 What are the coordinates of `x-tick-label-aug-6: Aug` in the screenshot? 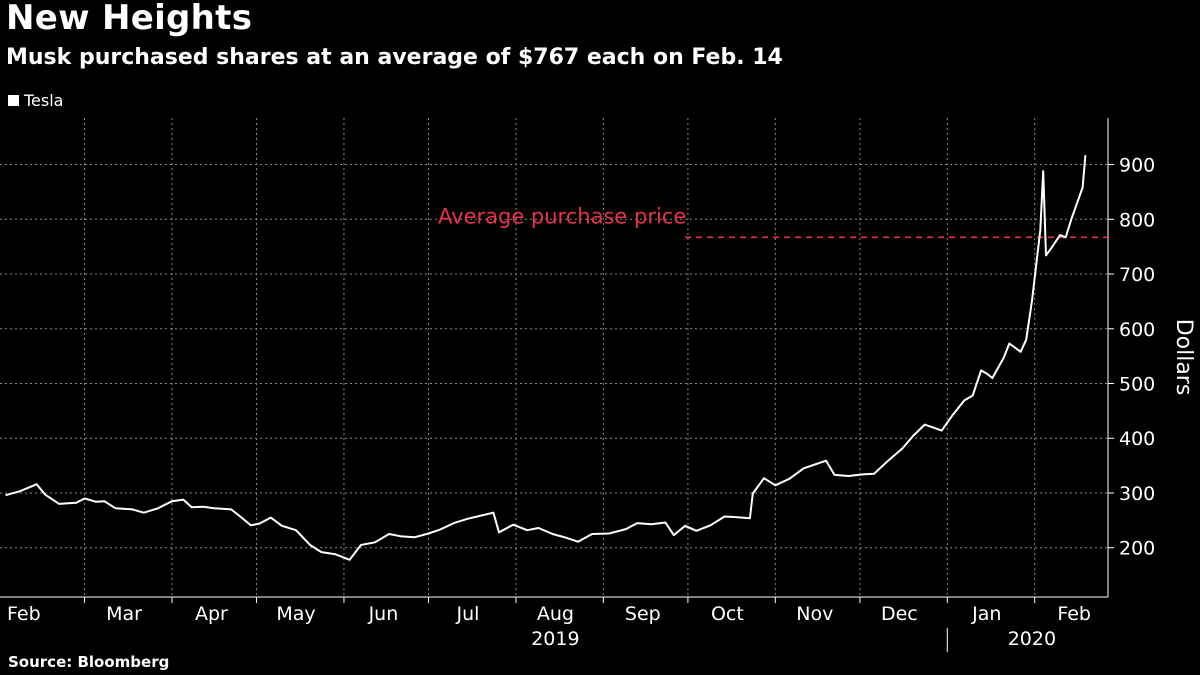 It's located at (555, 614).